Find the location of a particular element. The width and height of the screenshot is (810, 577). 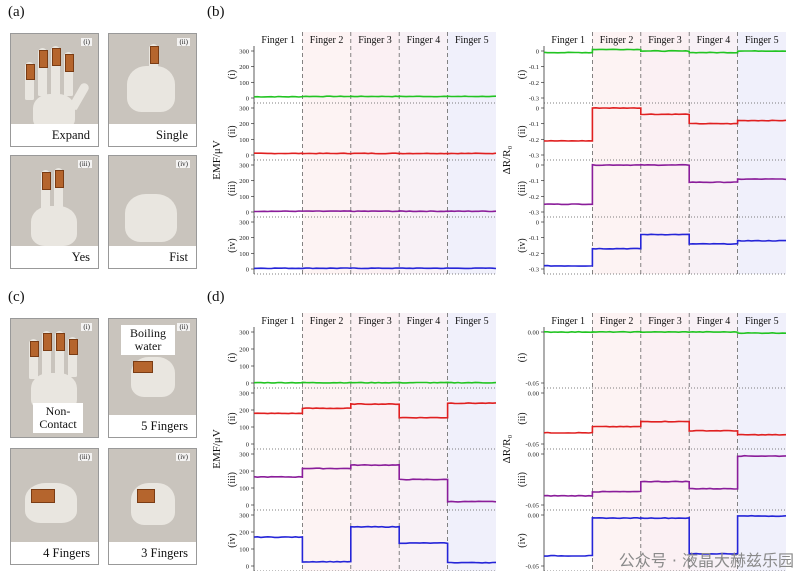

photo-caption: 3 Fingers is located at coordinates (152, 553).